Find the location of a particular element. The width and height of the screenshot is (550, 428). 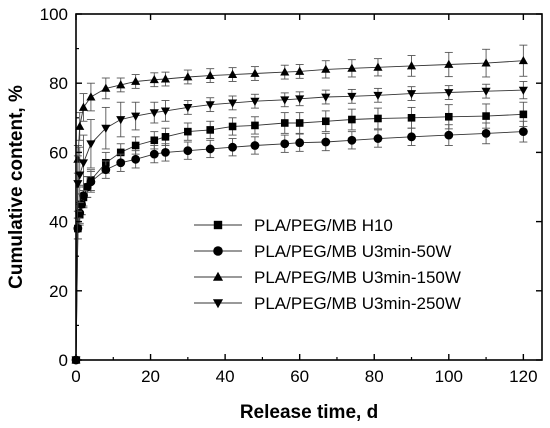

x-tick-label: 0 is located at coordinates (75, 376).